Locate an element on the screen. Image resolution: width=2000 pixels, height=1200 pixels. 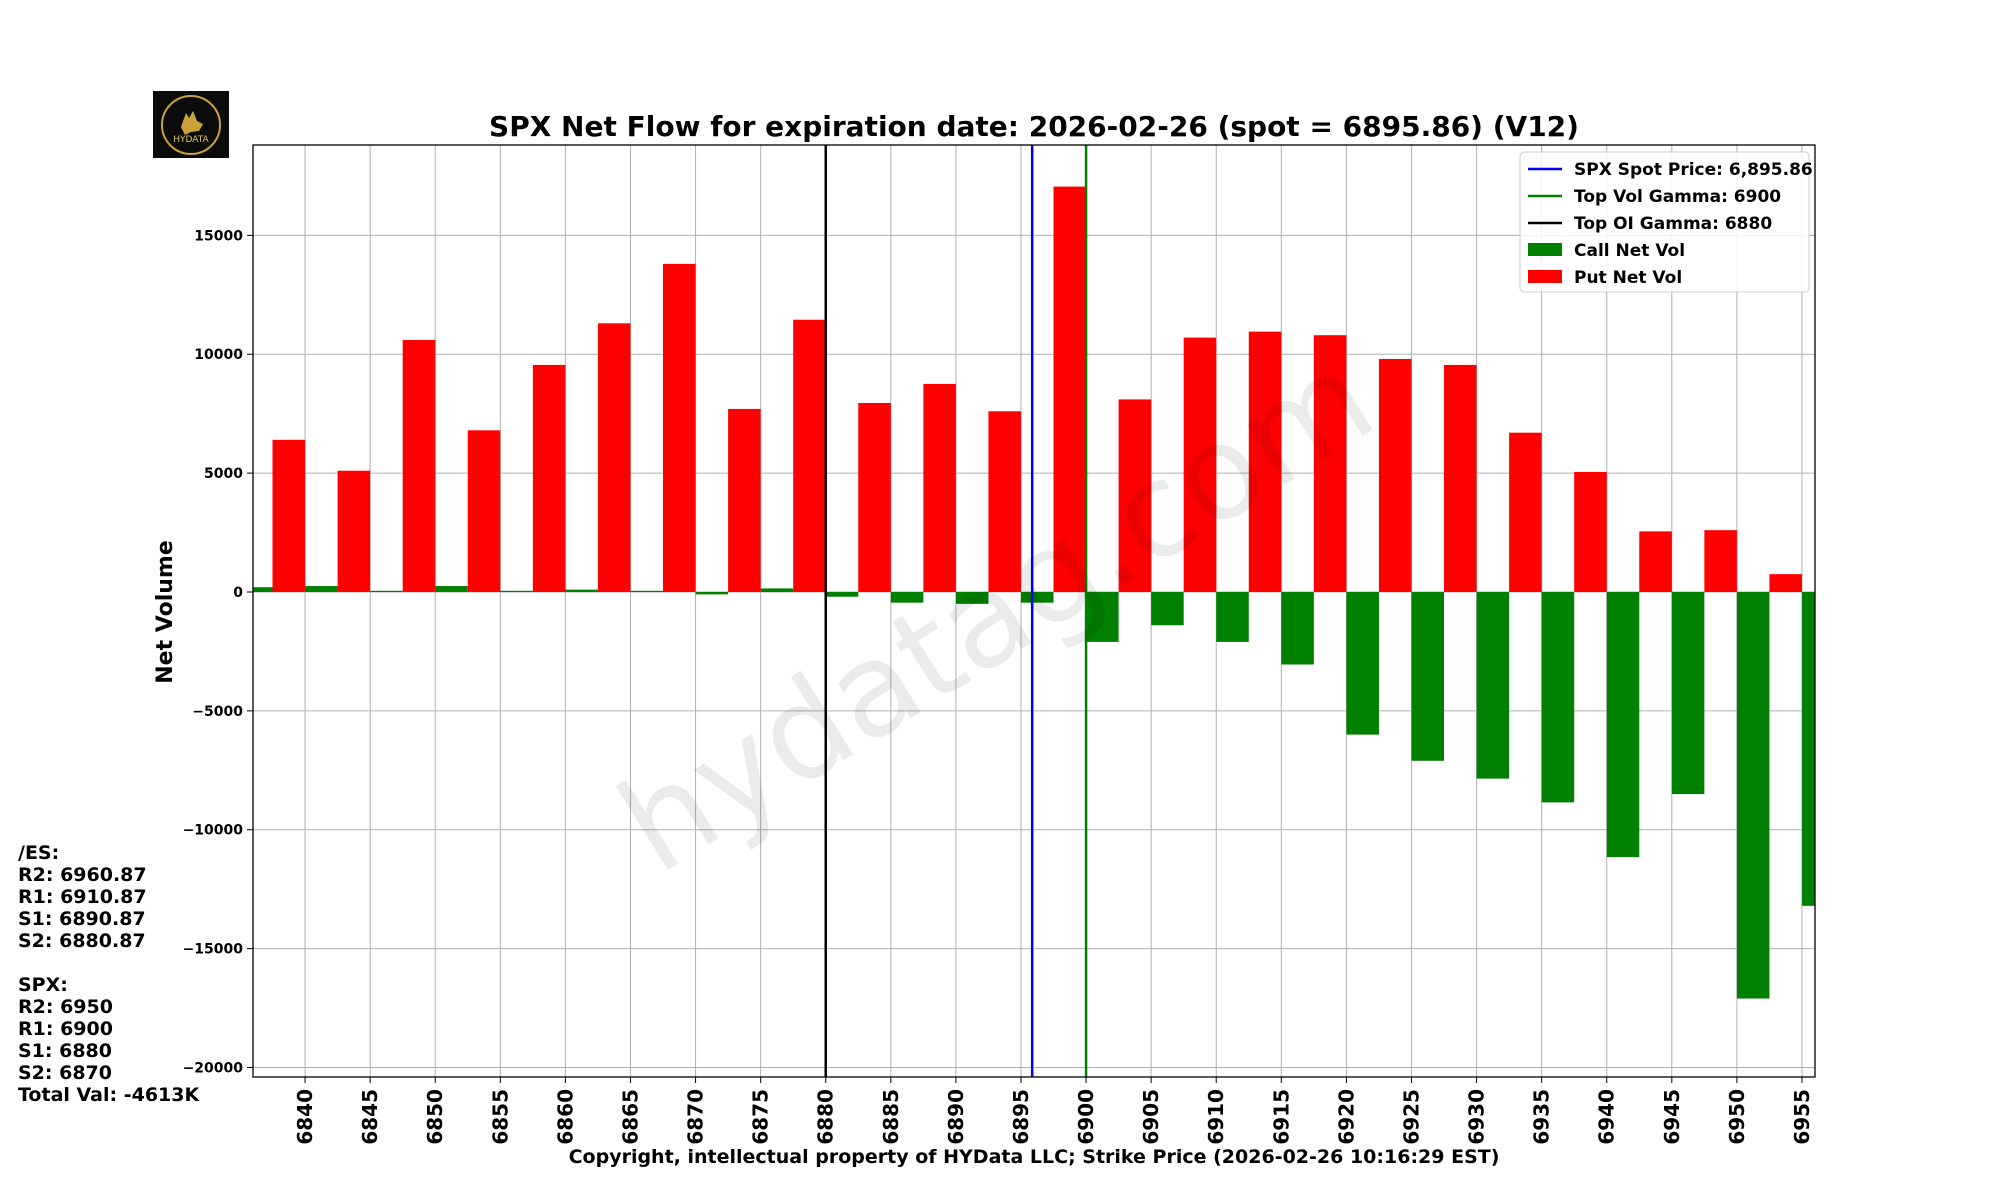
x-tick-label: 6875 is located at coordinates (761, 1117).